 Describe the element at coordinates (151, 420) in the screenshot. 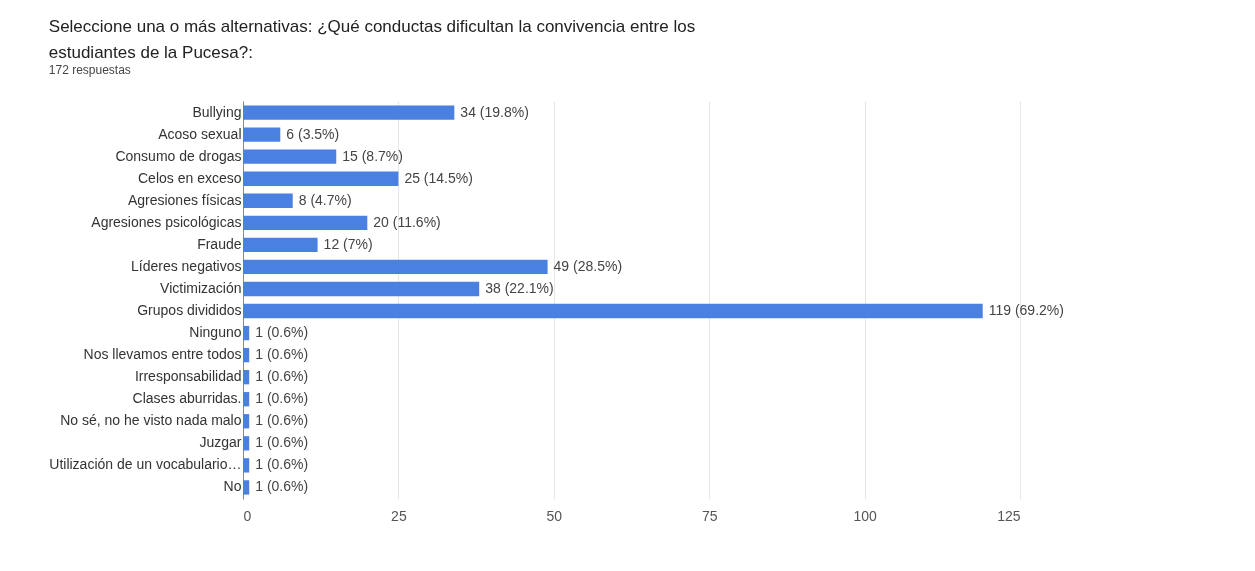

I see `y-tick-label: No sé, no he visto nada malo` at that location.